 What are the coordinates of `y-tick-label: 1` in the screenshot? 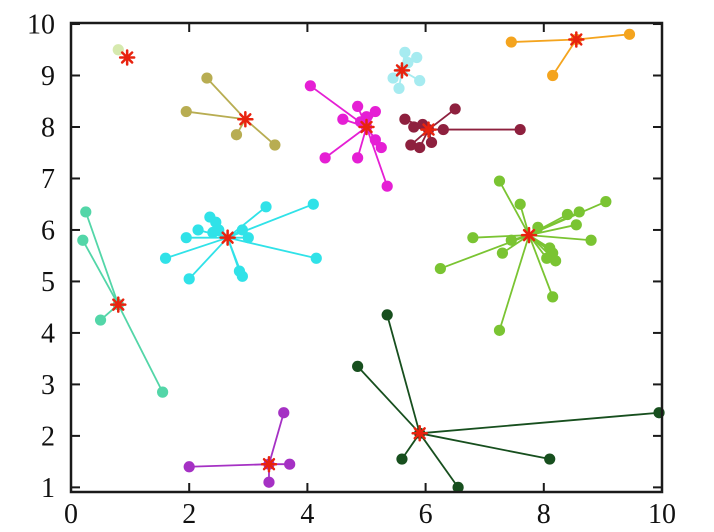 It's located at (48, 488).